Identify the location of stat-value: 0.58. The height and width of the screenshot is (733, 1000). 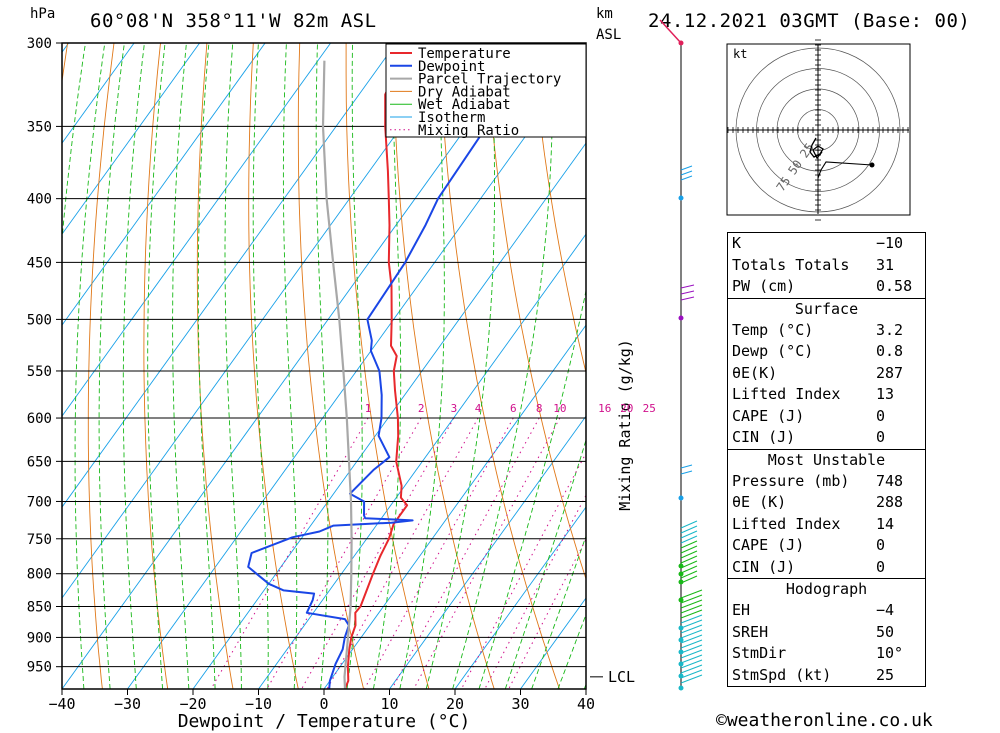
(894, 286).